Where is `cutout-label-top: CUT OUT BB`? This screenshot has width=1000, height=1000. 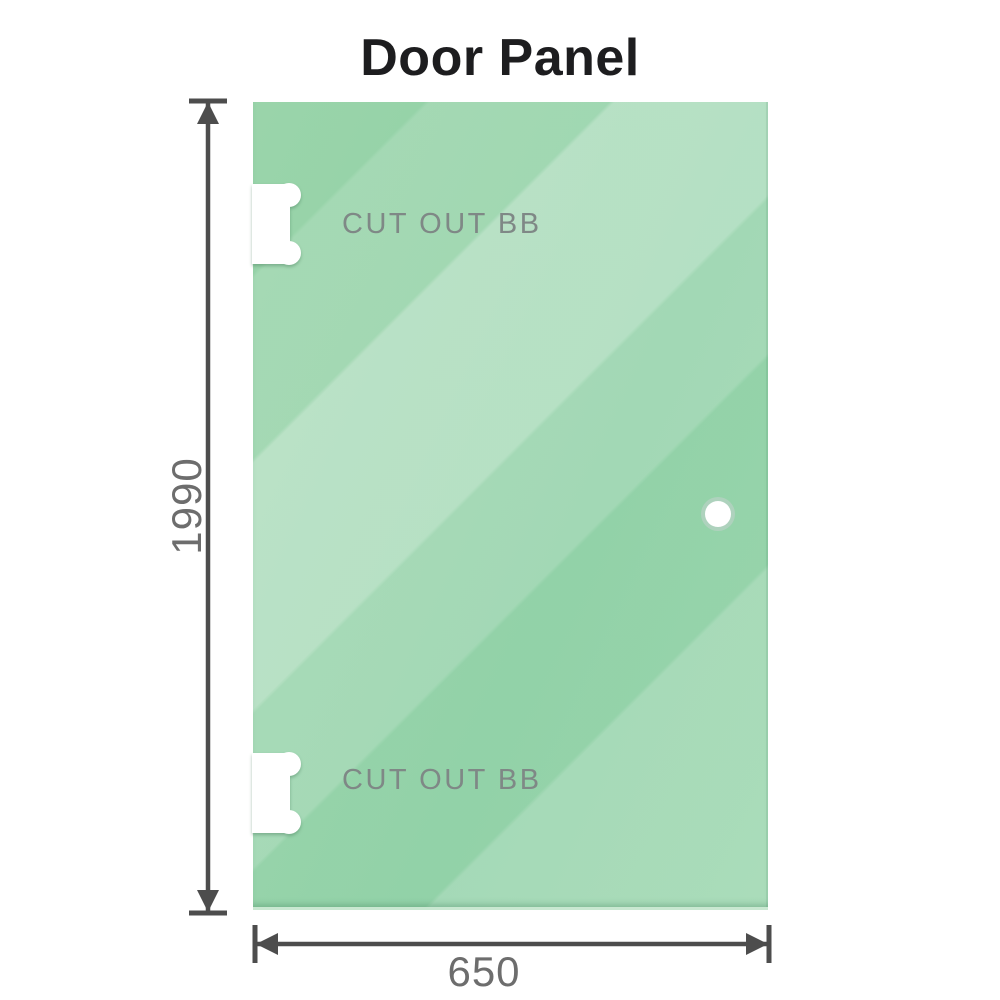
cutout-label-top: CUT OUT BB is located at coordinates (442, 224).